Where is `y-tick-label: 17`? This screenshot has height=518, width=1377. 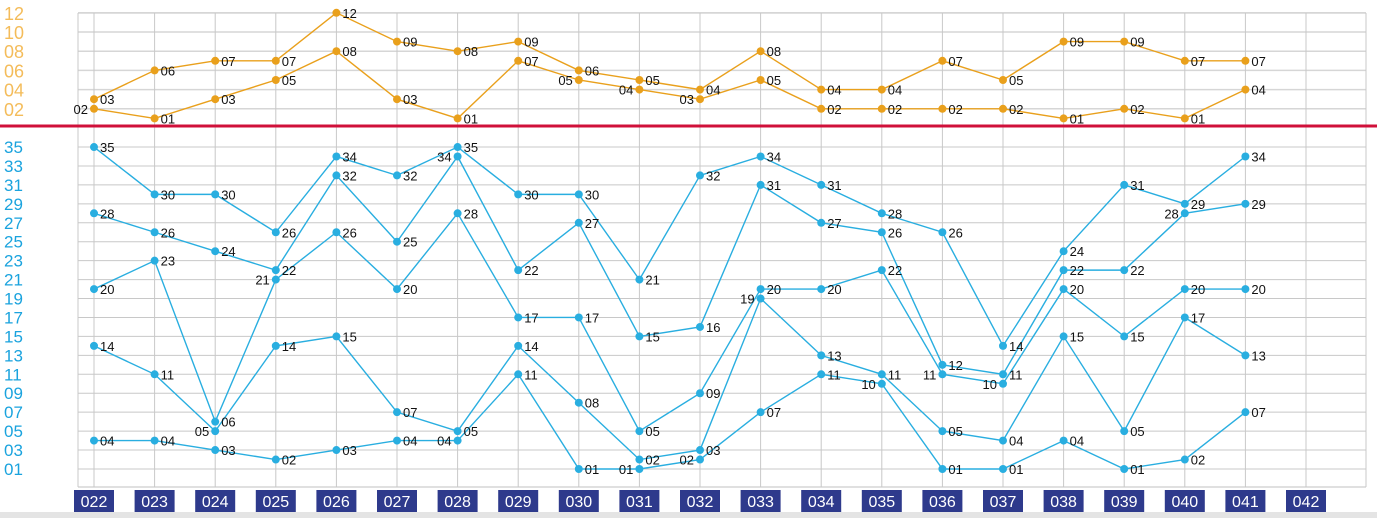
y-tick-label: 17 is located at coordinates (13, 317).